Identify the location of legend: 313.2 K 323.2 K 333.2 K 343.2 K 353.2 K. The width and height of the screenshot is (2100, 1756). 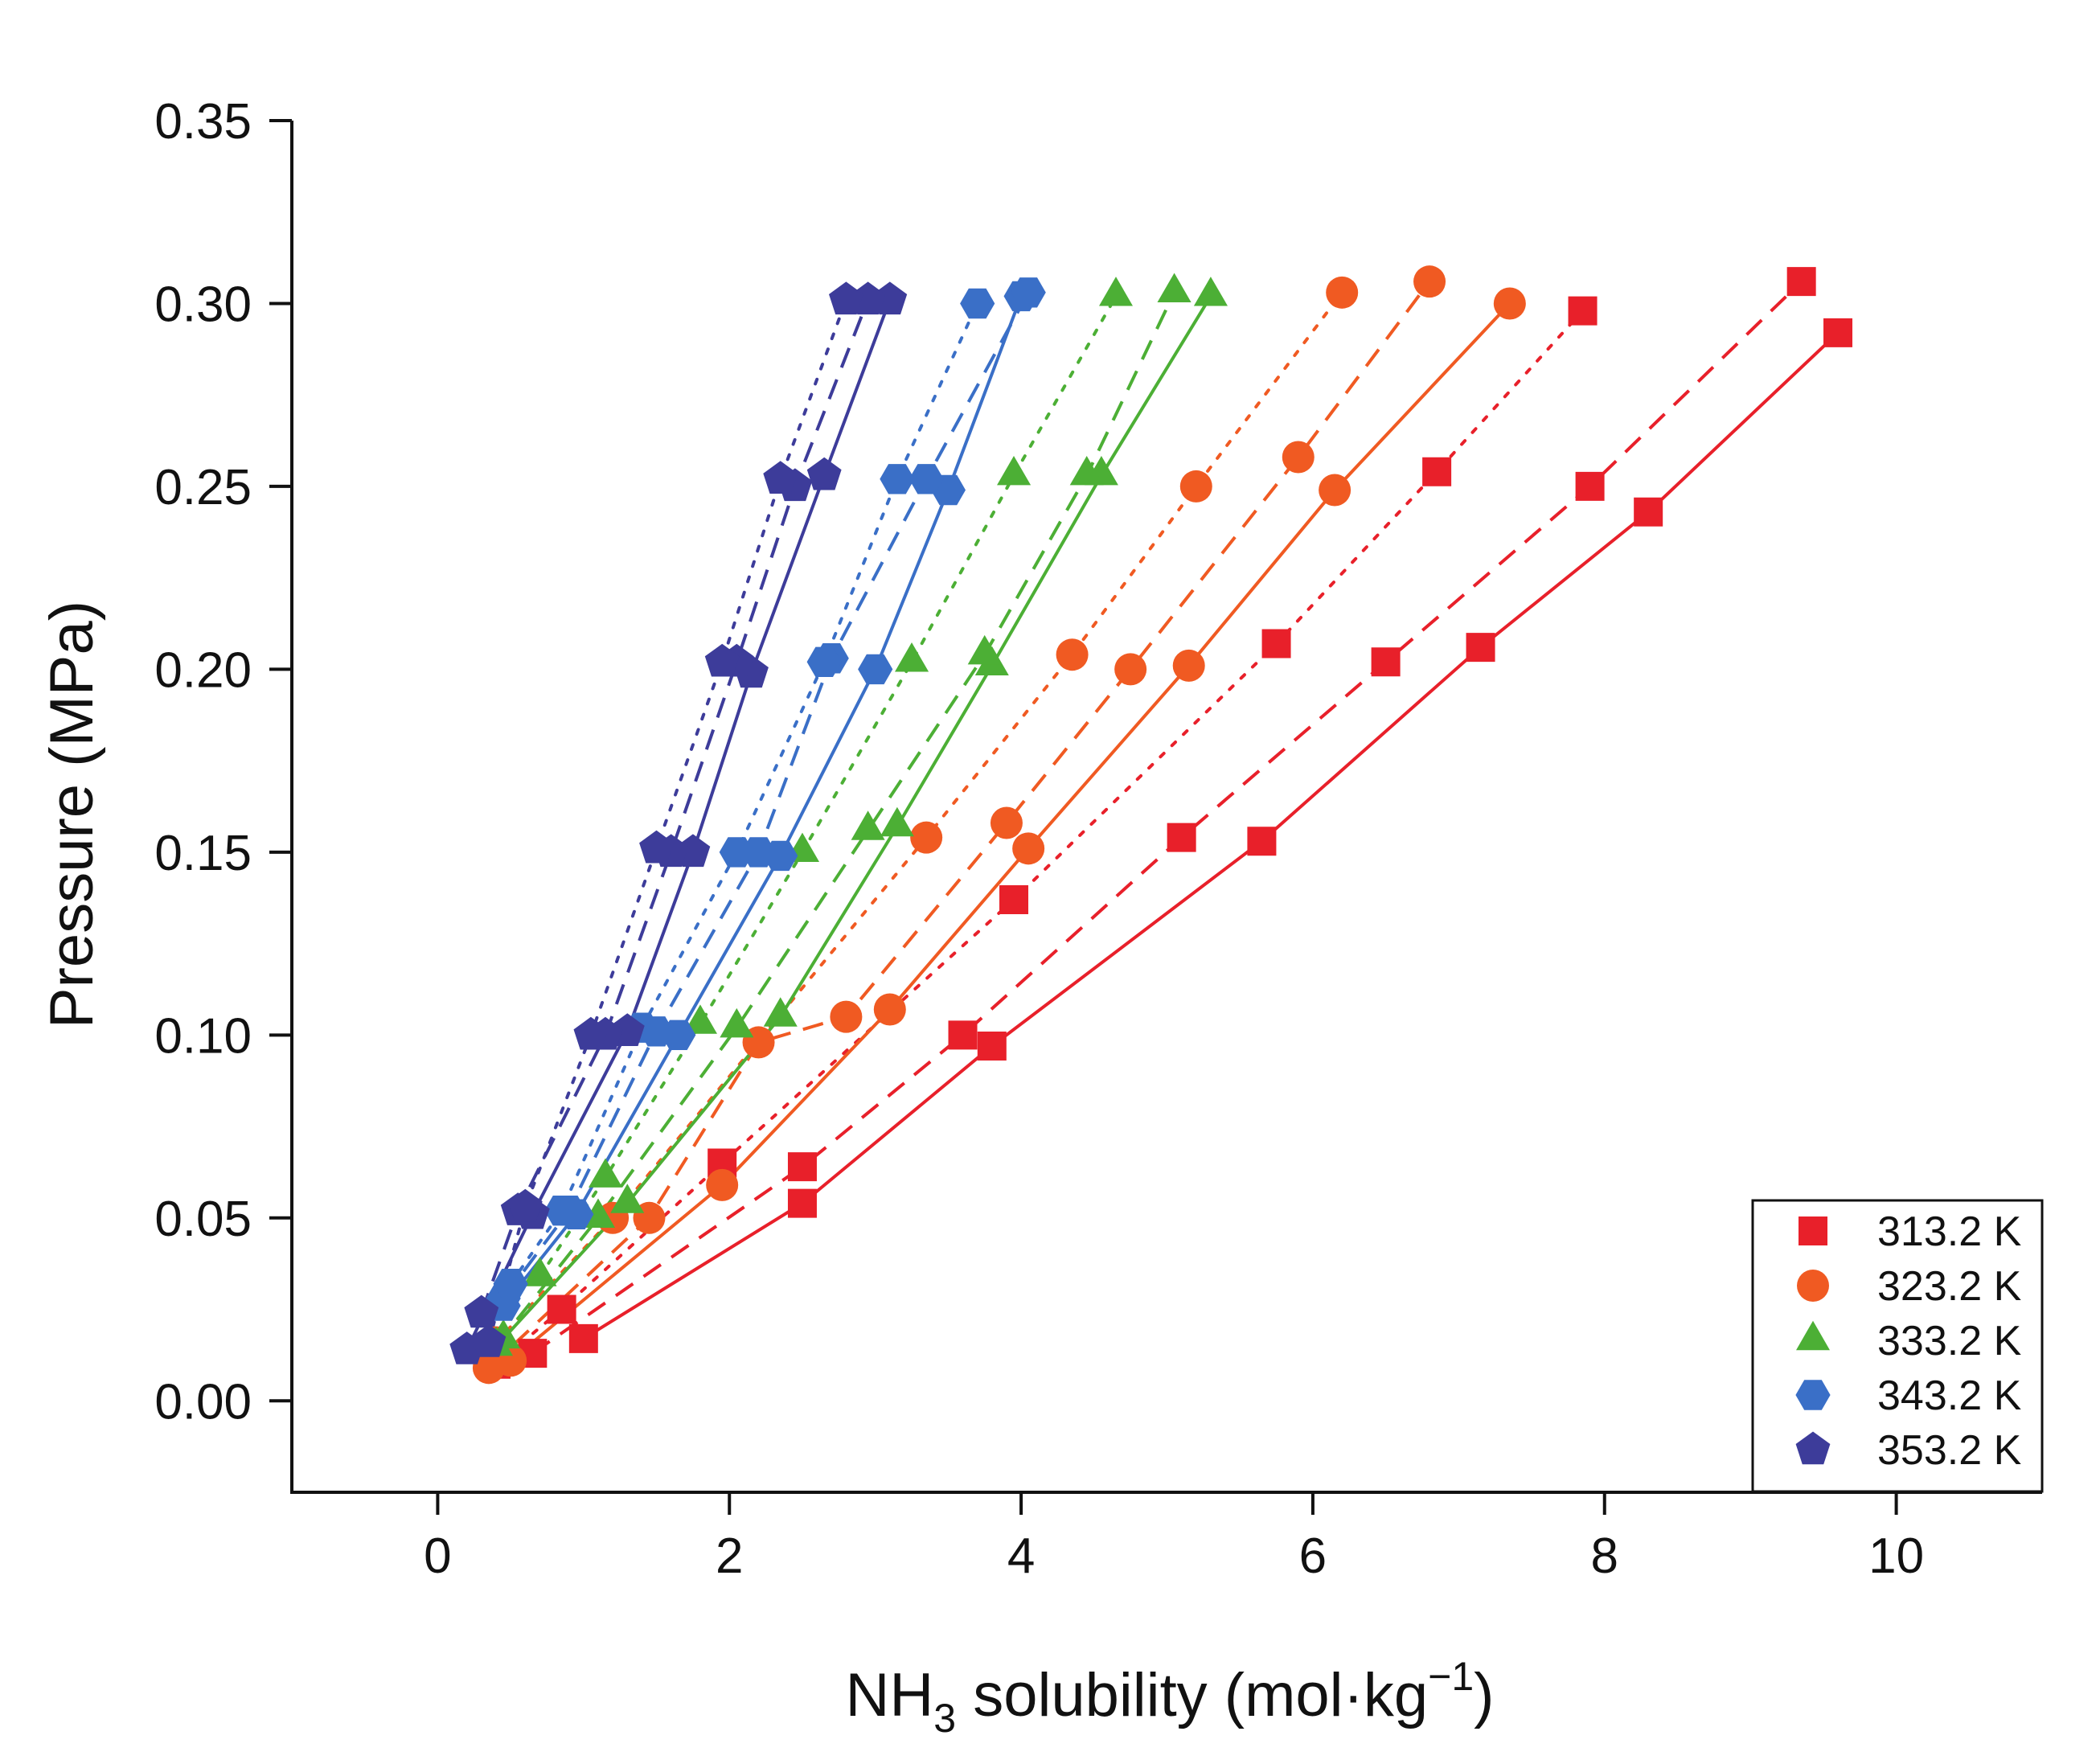
(1898, 1346).